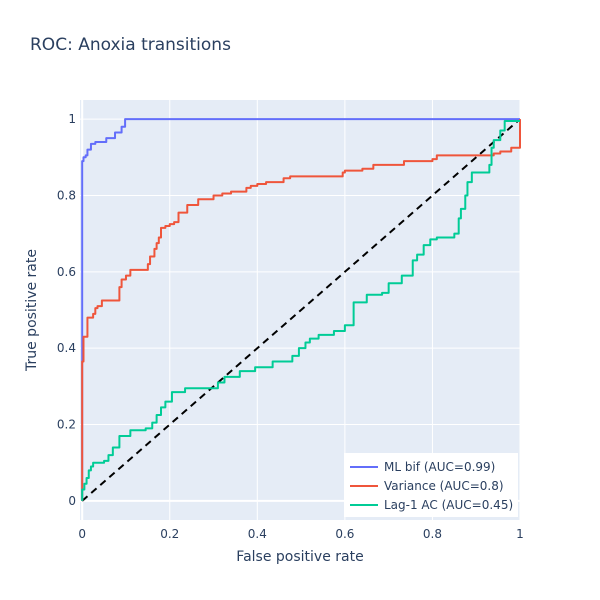 The width and height of the screenshot is (600, 600). Describe the element at coordinates (66, 348) in the screenshot. I see `y-tick-label: 0.4` at that location.